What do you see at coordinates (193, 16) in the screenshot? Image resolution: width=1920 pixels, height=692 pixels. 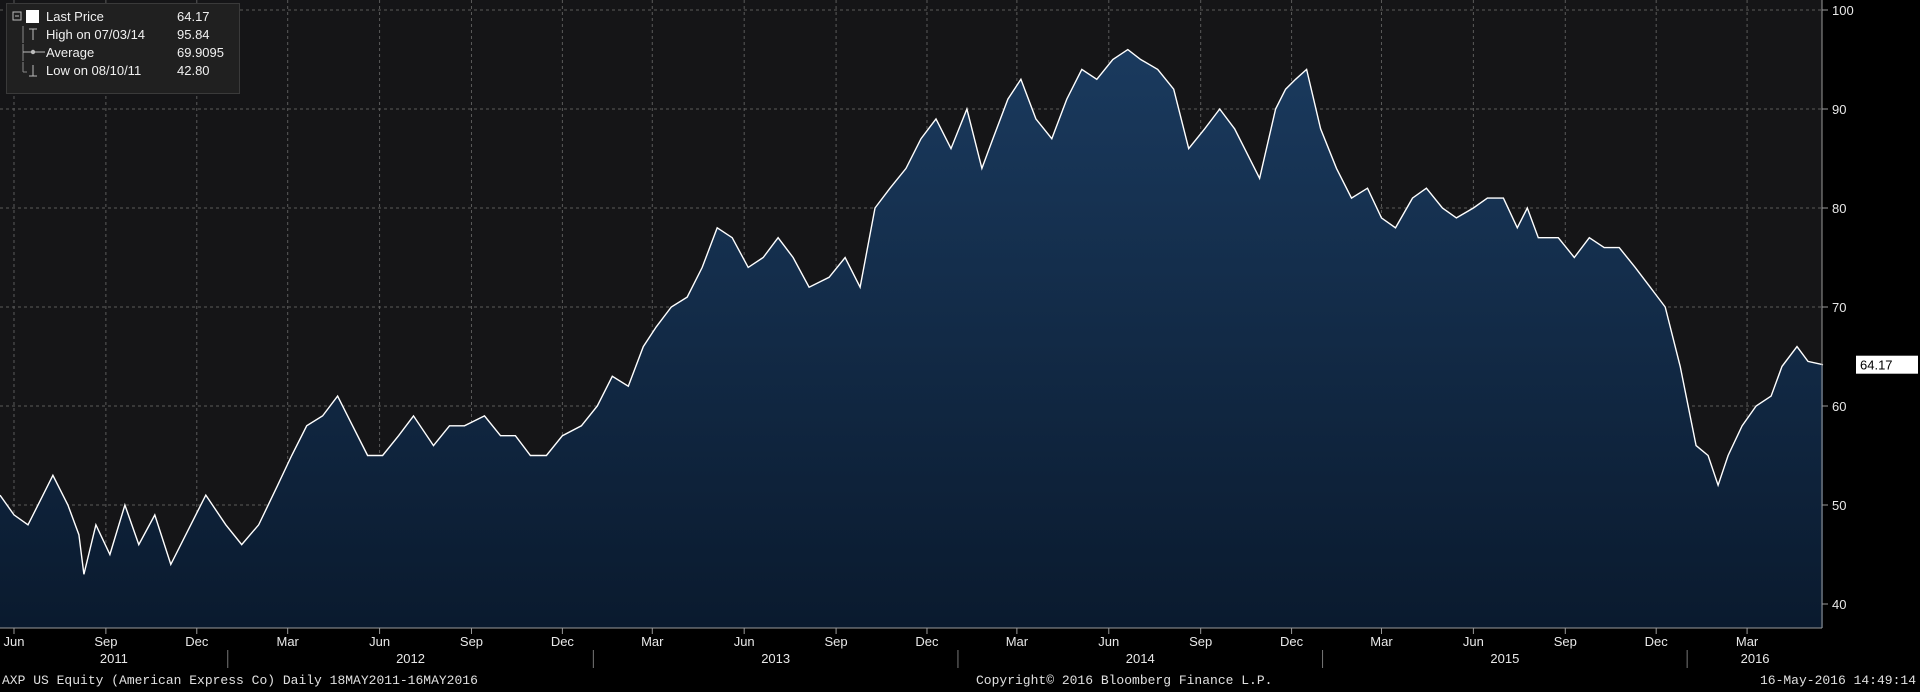 I see `legend-value: 64.17` at bounding box center [193, 16].